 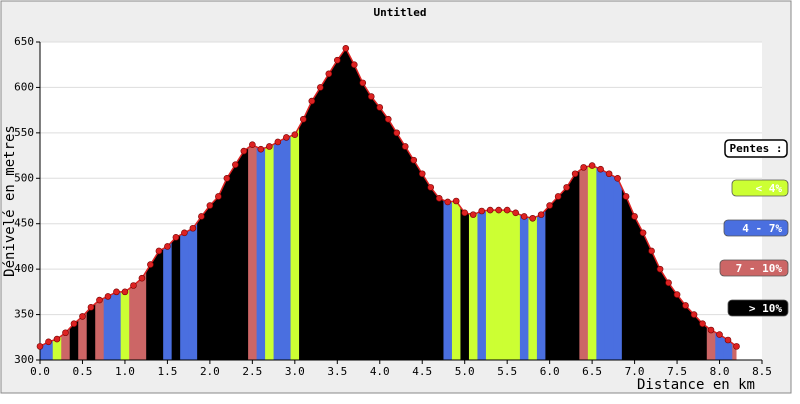 I want to click on y-axis-label: Dénivelé en metres, so click(x=10, y=201).